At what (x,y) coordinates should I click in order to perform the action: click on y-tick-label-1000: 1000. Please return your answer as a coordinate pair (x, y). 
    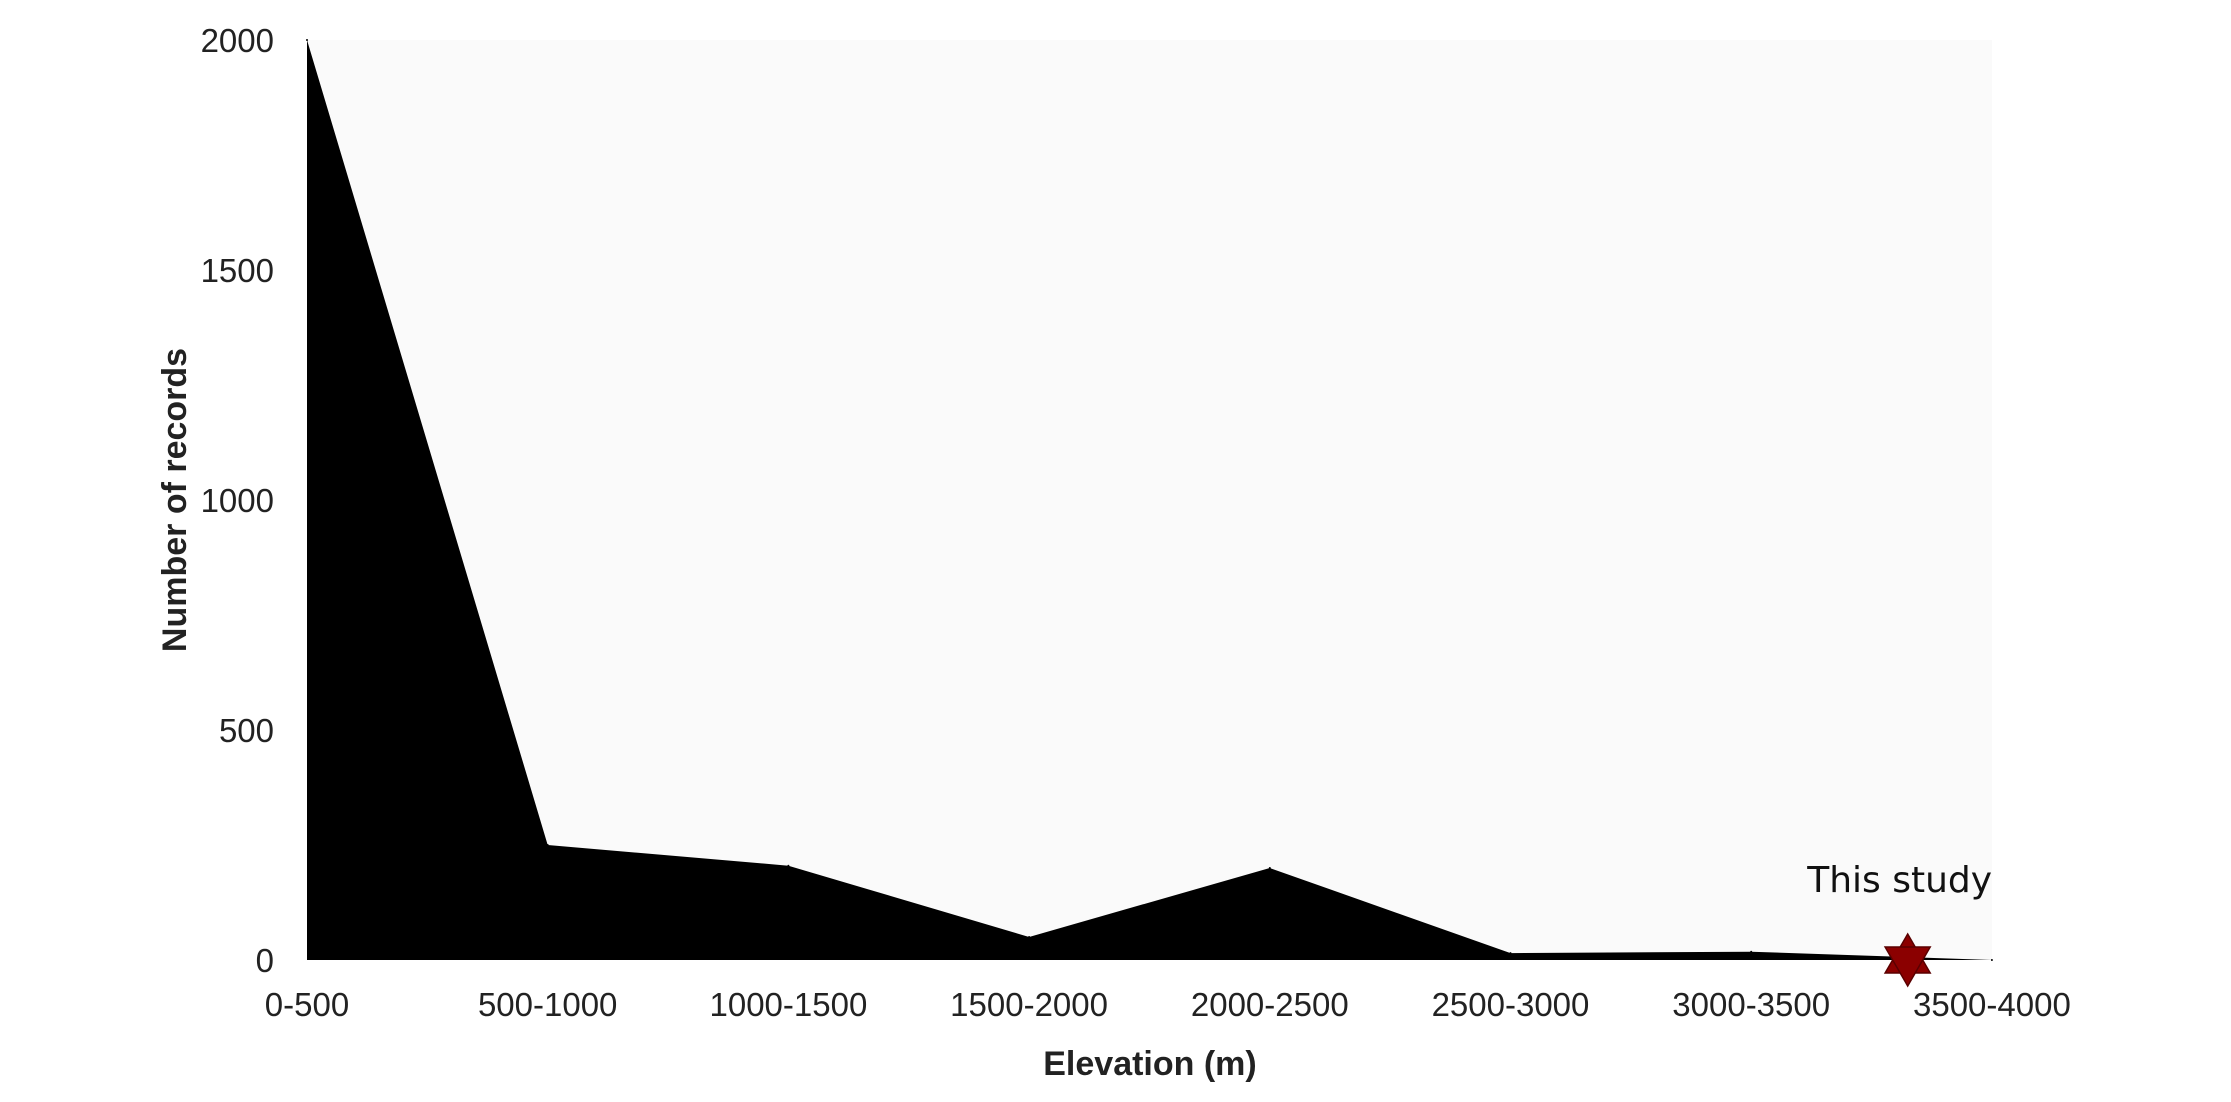
    Looking at the image, I should click on (237, 500).